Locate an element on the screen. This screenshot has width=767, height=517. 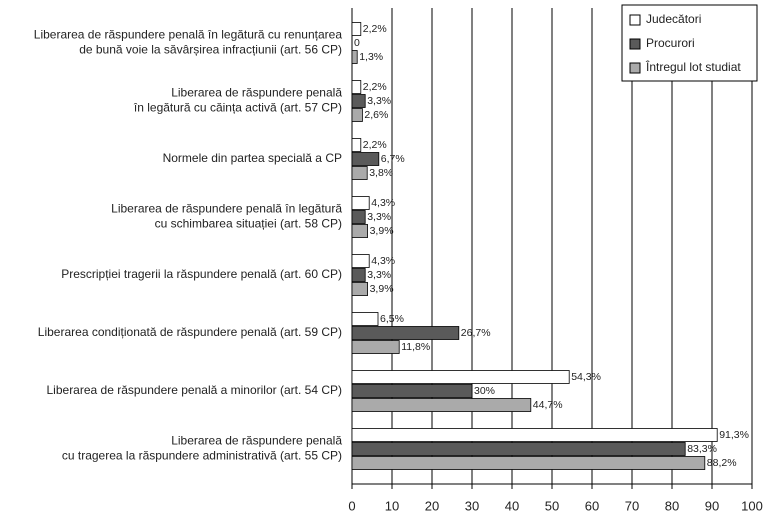
x-tick-label: 10 is located at coordinates (392, 505).